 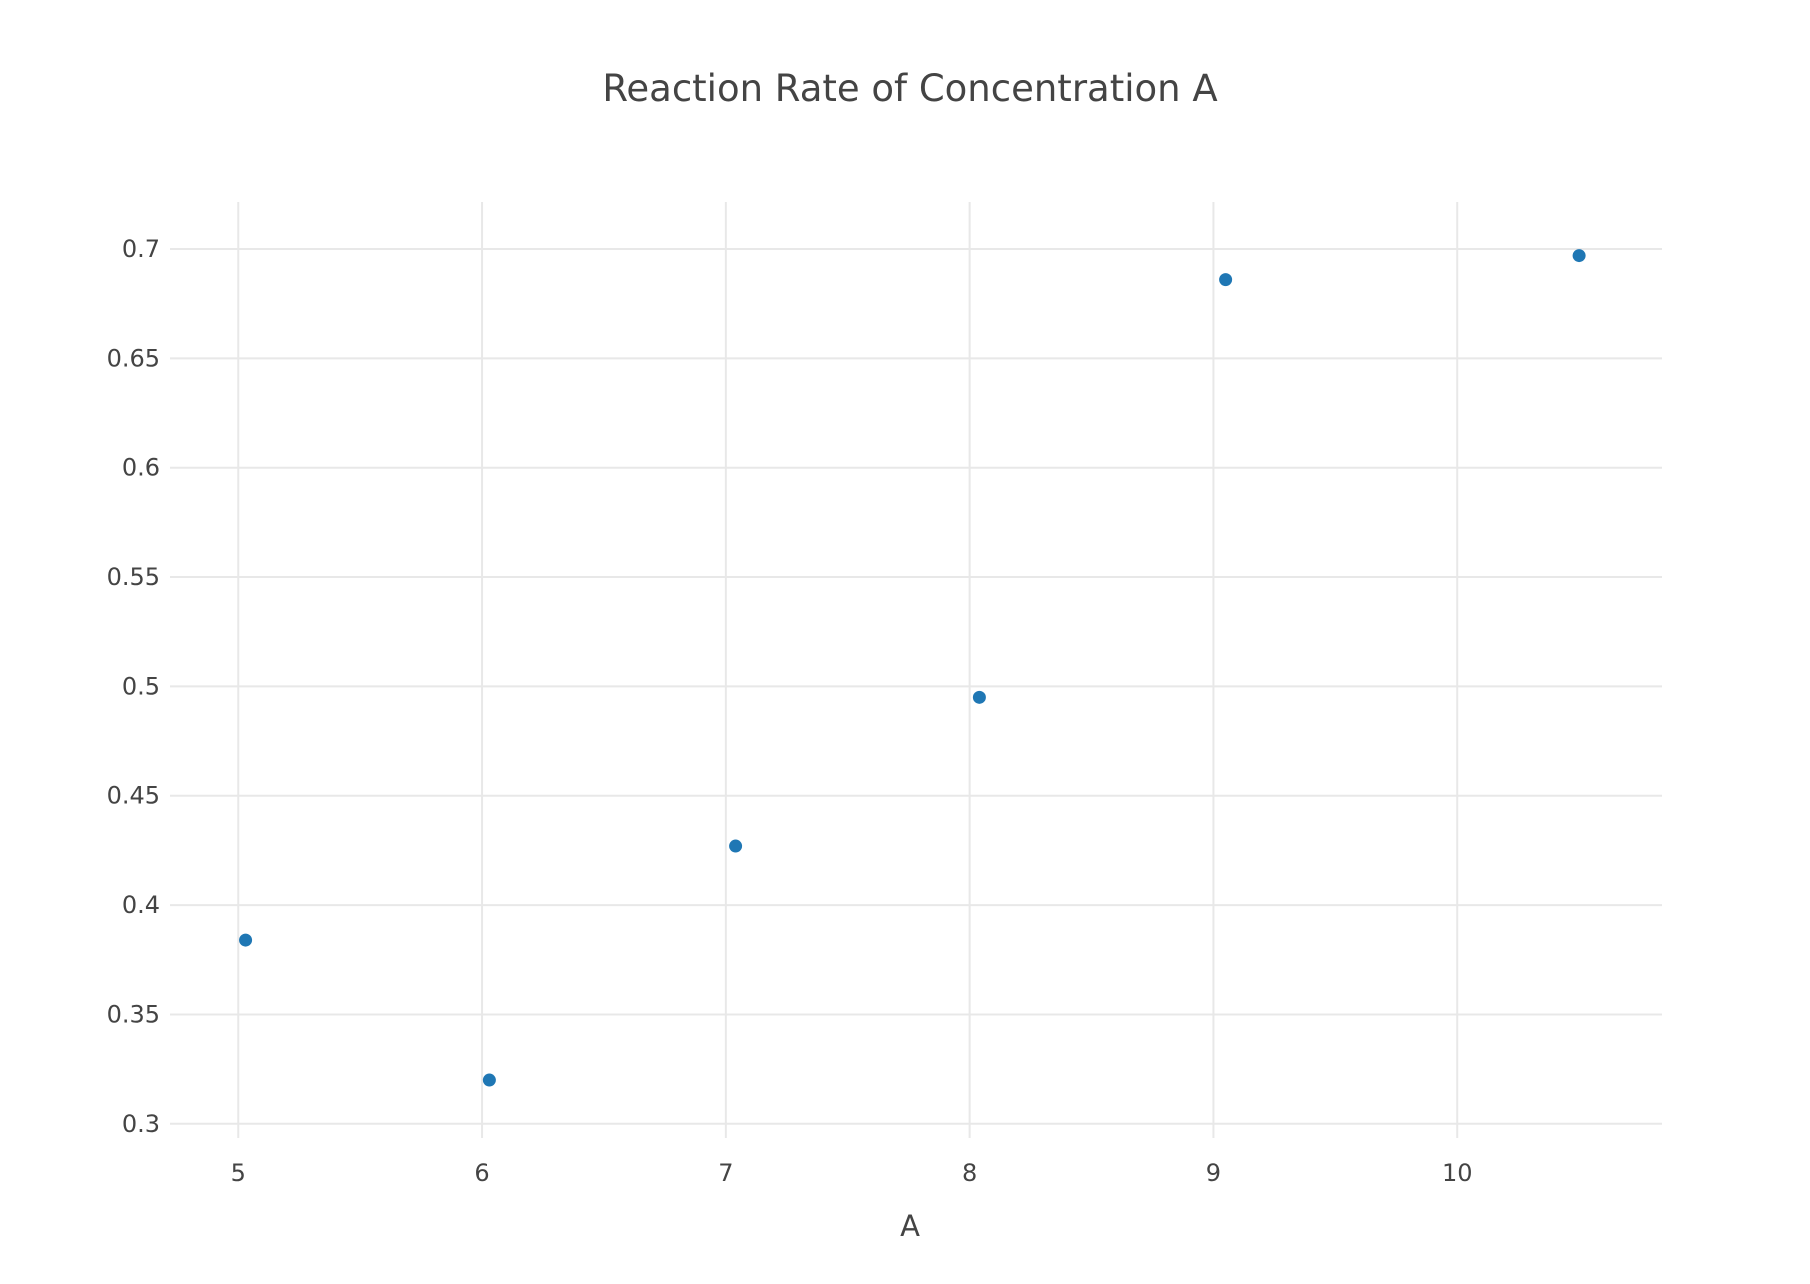 I want to click on y-tick-label: 0.55, so click(x=133, y=577).